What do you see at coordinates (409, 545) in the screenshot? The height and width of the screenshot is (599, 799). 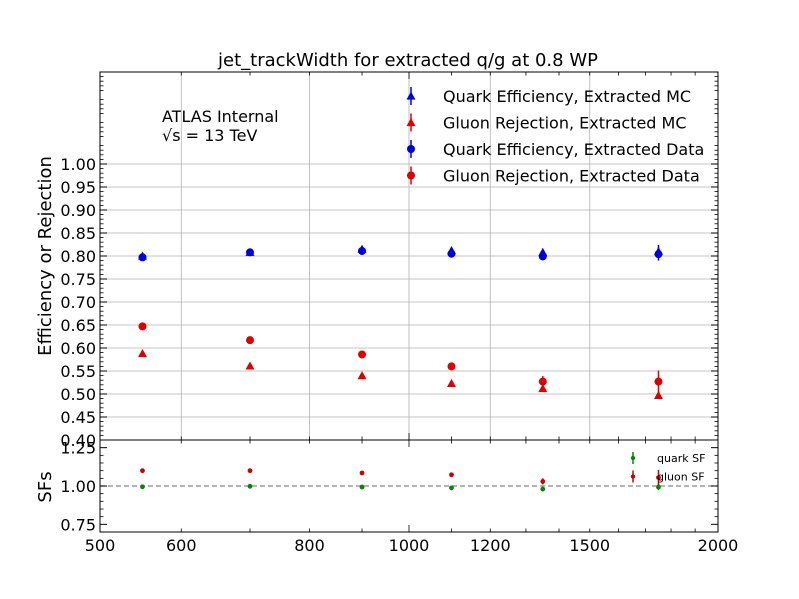 I see `x-tick-label: 1000` at bounding box center [409, 545].